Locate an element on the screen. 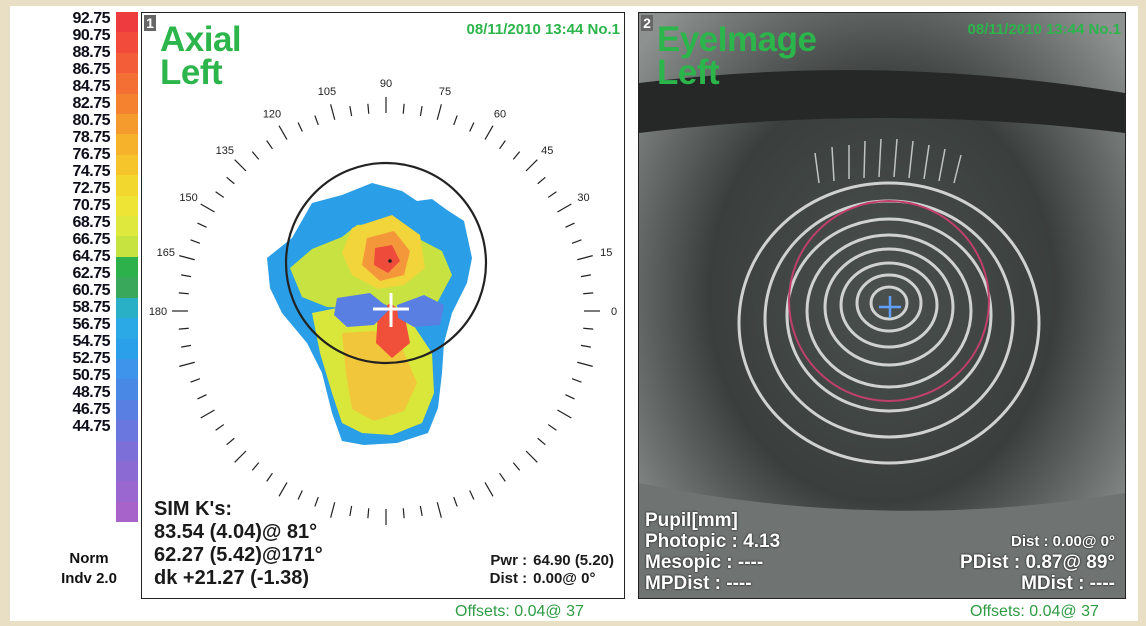  scale-value: 70.75 is located at coordinates (91, 205).